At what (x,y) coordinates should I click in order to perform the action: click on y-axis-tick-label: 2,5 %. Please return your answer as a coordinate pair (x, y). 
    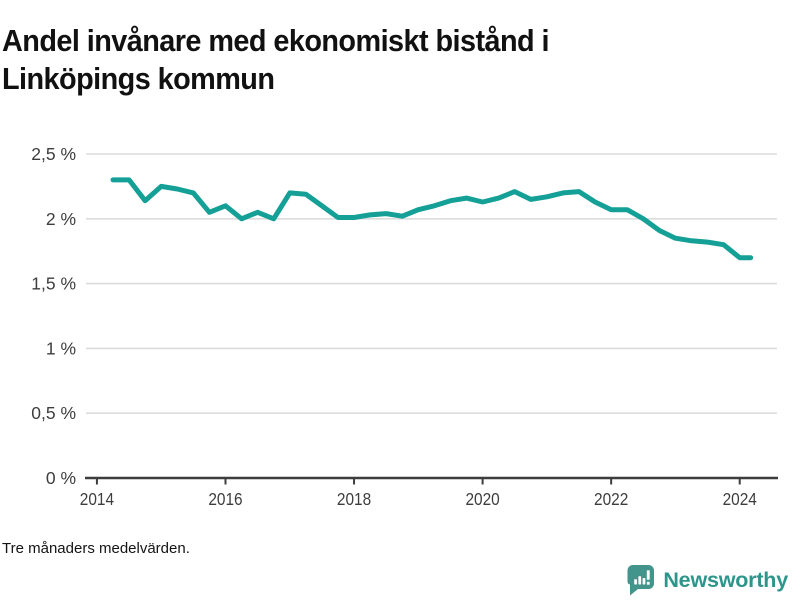
    Looking at the image, I should click on (53, 154).